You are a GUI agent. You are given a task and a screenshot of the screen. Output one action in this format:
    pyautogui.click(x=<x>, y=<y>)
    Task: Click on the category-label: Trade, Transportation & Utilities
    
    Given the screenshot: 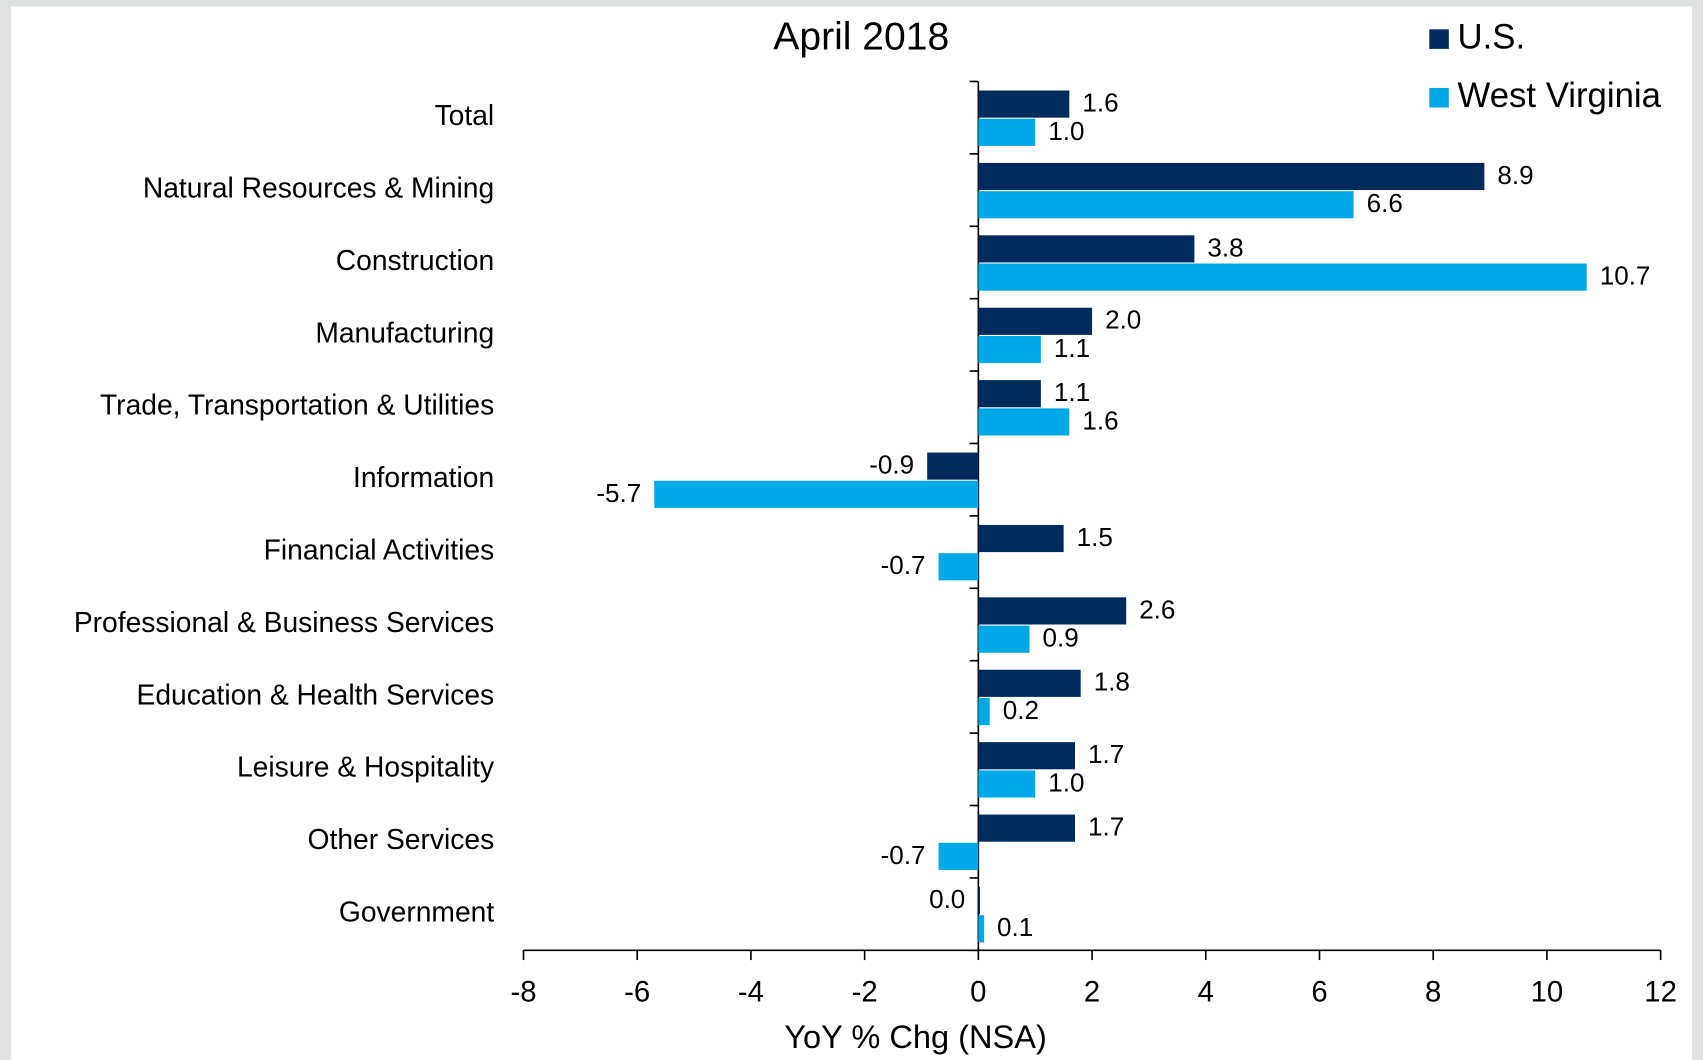 What is the action you would take?
    pyautogui.click(x=297, y=405)
    